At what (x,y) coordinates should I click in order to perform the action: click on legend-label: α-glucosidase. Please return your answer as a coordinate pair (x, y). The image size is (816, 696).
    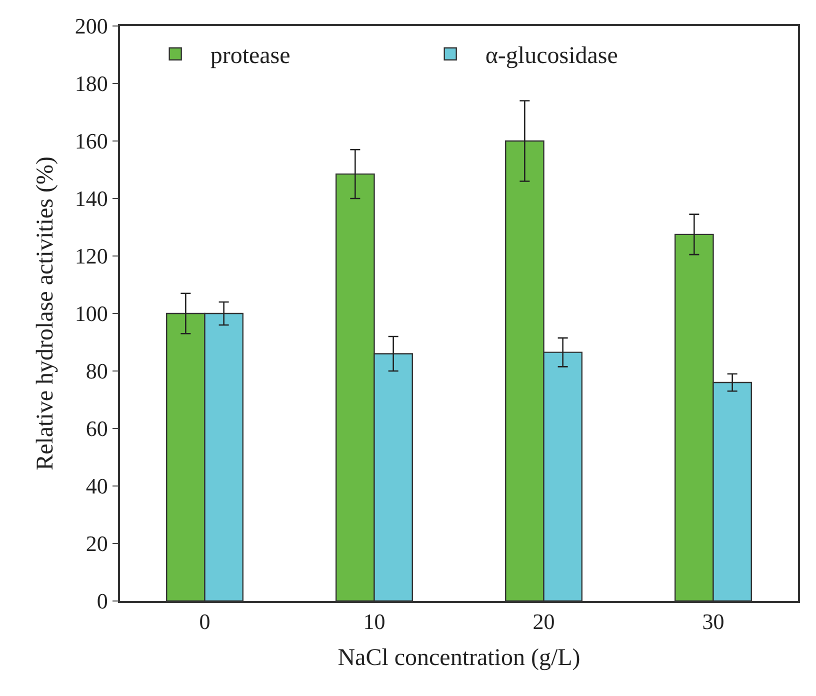
    Looking at the image, I should click on (551, 56).